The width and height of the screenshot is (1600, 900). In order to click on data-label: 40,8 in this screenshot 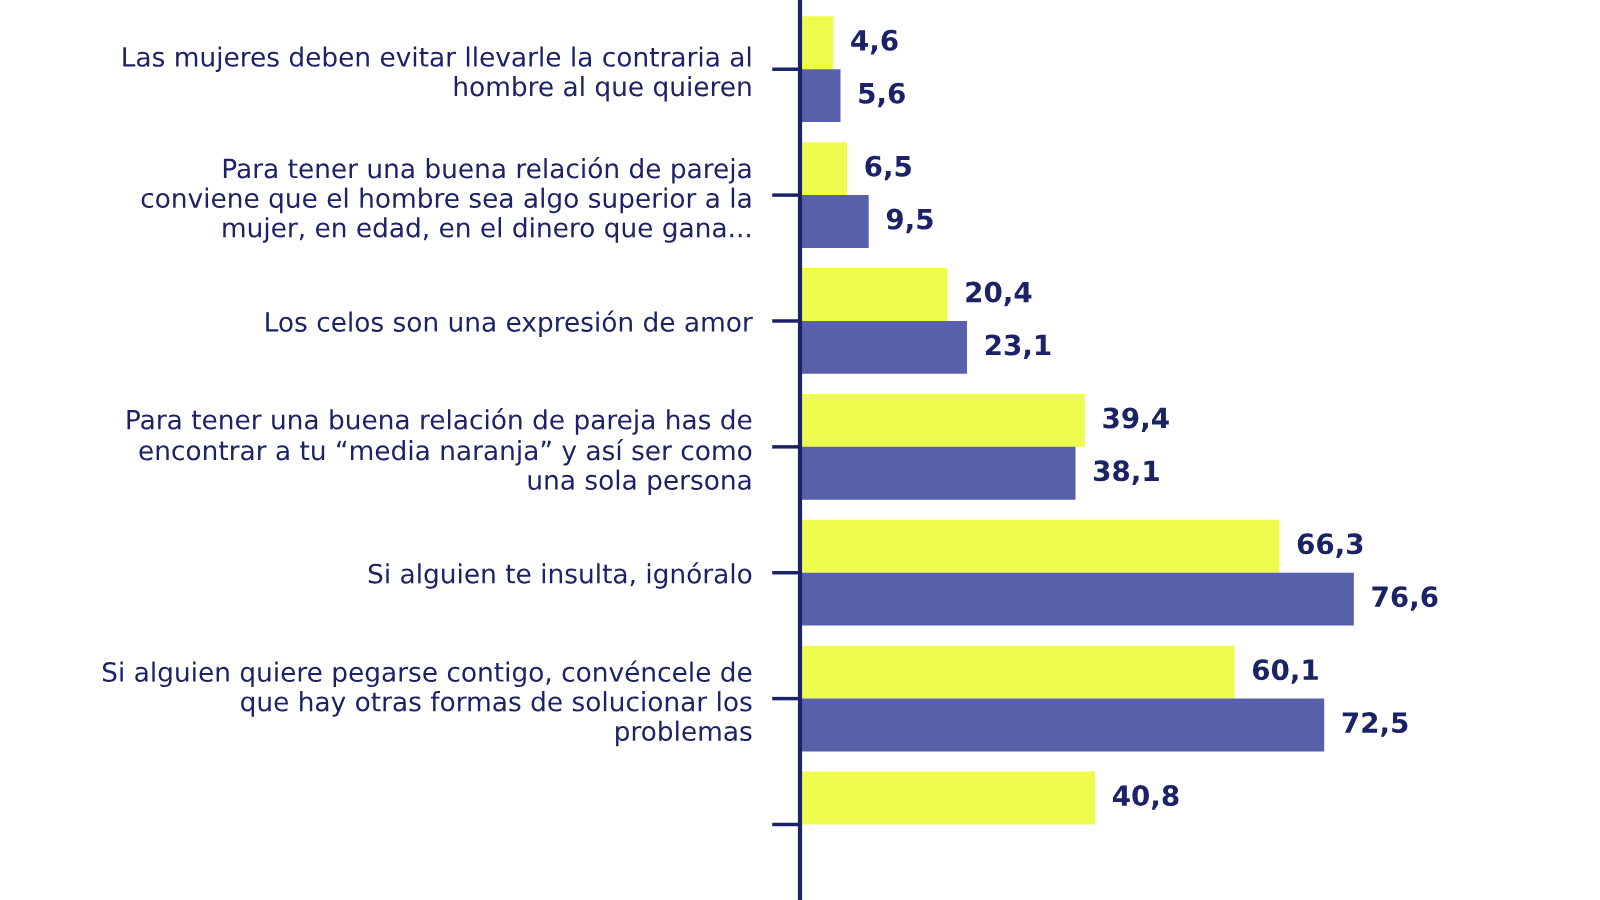, I will do `click(1145, 797)`.